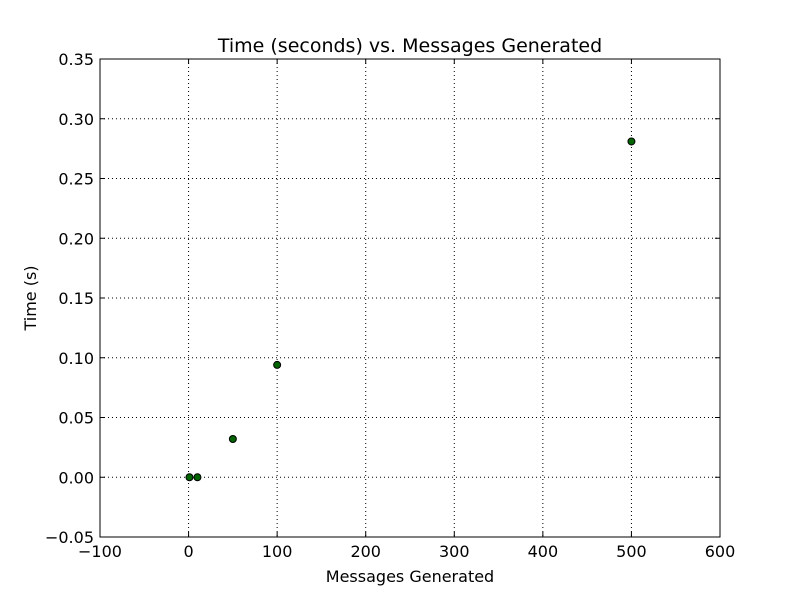 The image size is (800, 597). I want to click on chart-title: Time (seconds) vs. Messages Generated, so click(409, 46).